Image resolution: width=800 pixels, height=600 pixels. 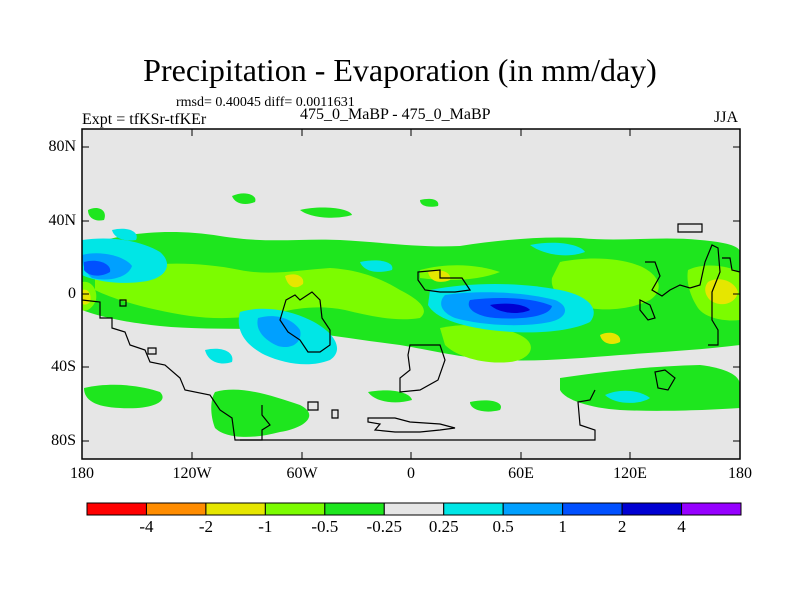 What do you see at coordinates (62, 220) in the screenshot?
I see `lat-label-40n: 40N` at bounding box center [62, 220].